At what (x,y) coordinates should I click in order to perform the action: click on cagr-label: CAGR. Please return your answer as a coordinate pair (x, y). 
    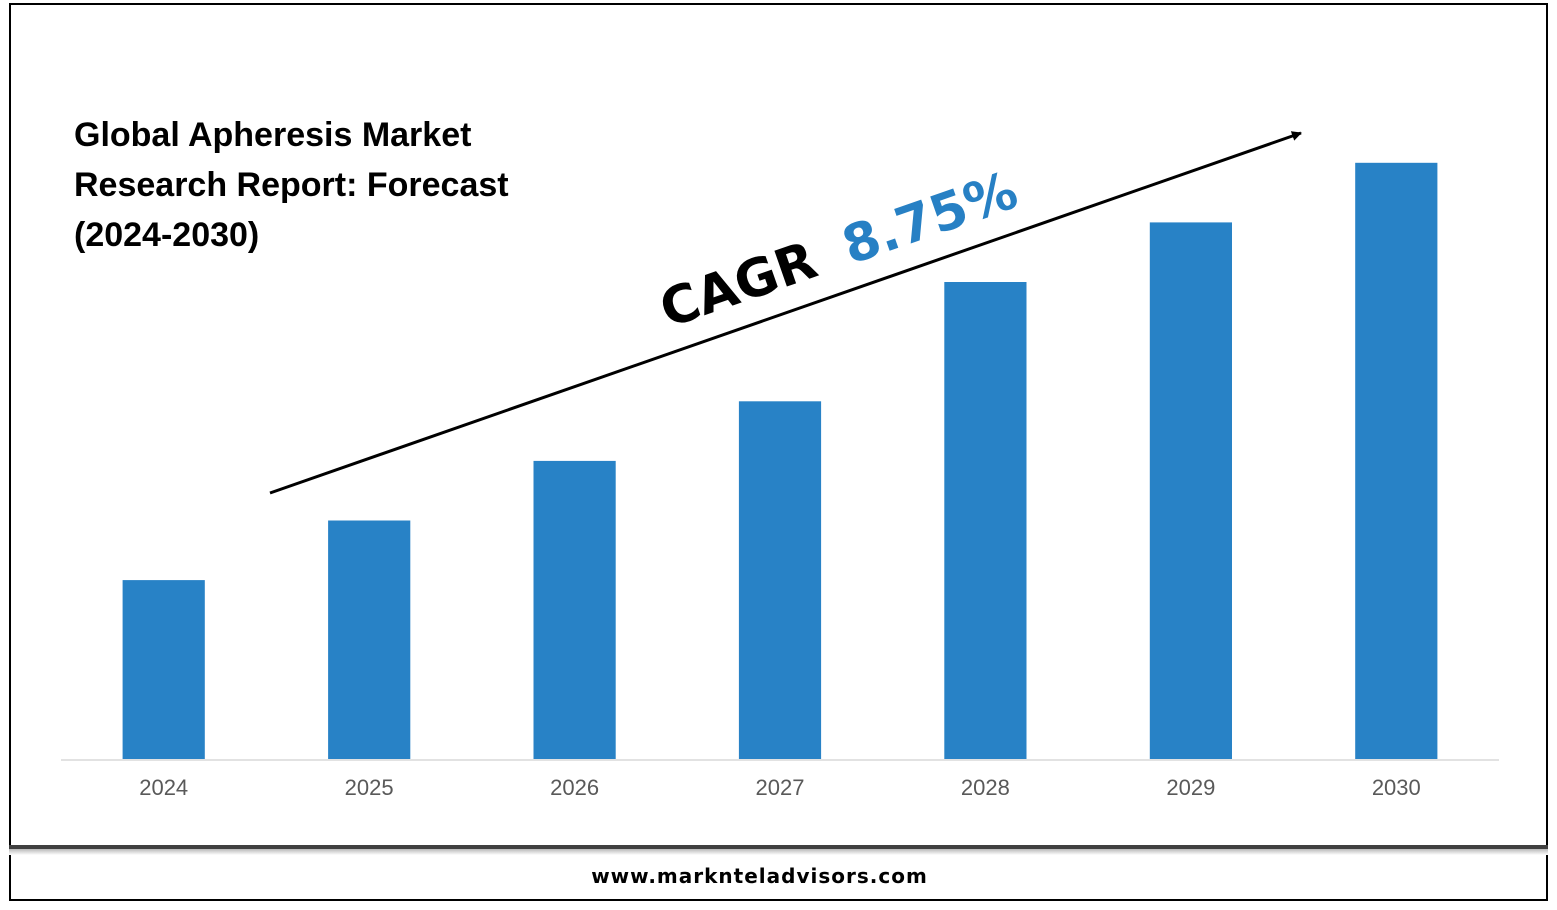
    Looking at the image, I should click on (739, 286).